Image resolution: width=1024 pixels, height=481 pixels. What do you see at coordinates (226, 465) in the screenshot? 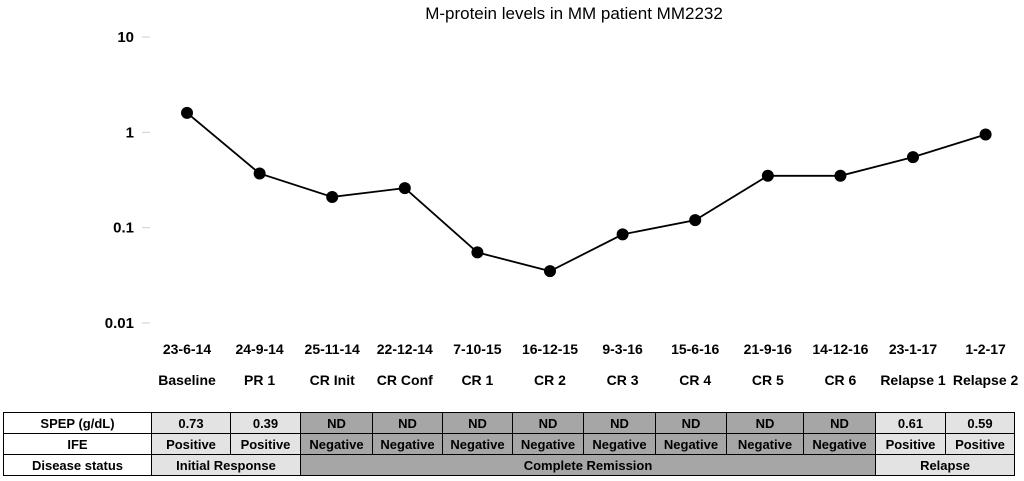
I see `table-cell: Initial Response` at bounding box center [226, 465].